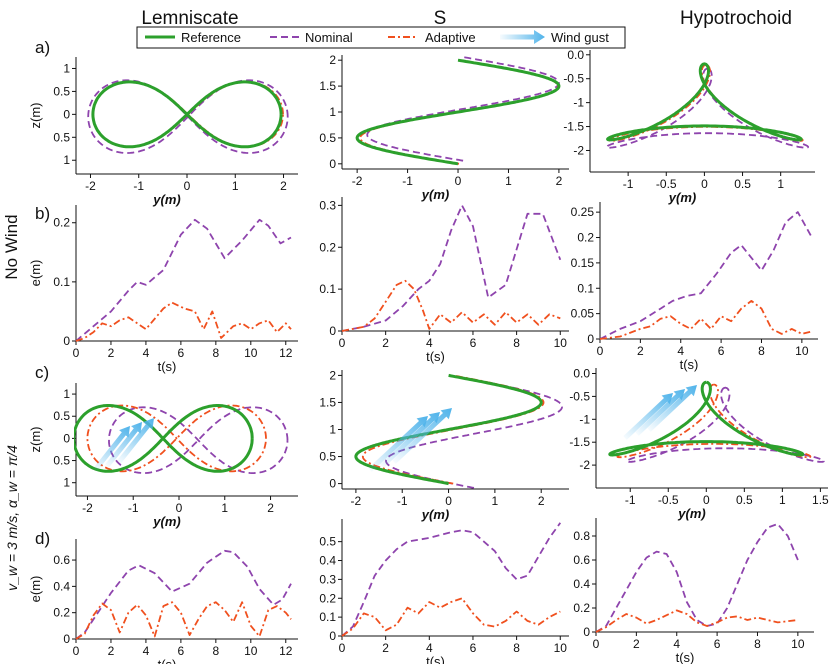  I want to click on x-tick-label: -0.5, so click(668, 500).